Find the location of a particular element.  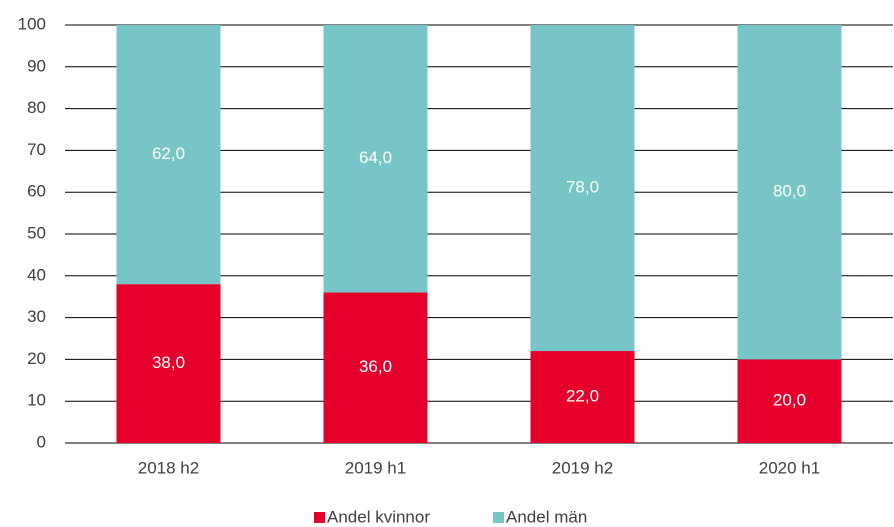

legend-label: Andel män is located at coordinates (546, 516).